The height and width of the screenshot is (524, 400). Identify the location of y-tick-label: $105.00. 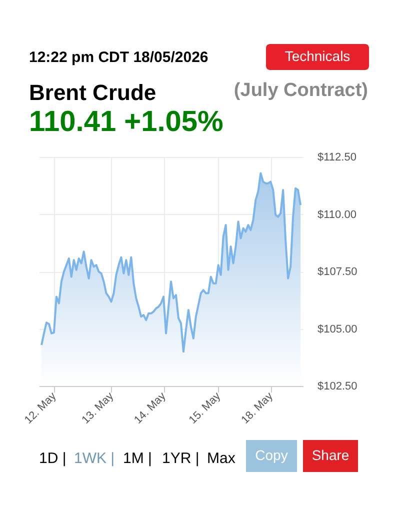
(338, 329).